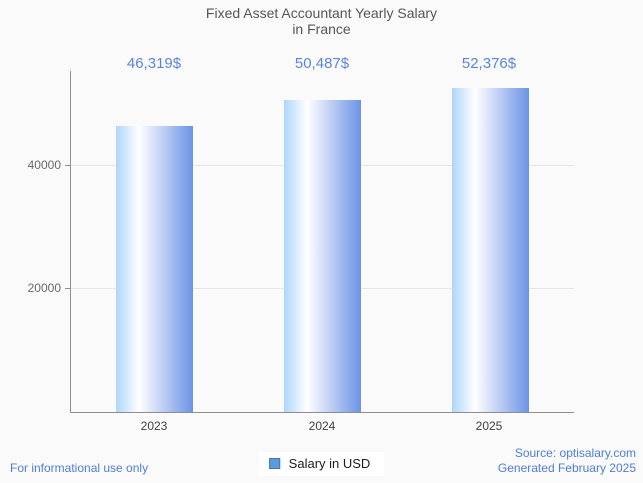 This screenshot has height=483, width=643. I want to click on legend: Salary in USD, so click(321, 464).